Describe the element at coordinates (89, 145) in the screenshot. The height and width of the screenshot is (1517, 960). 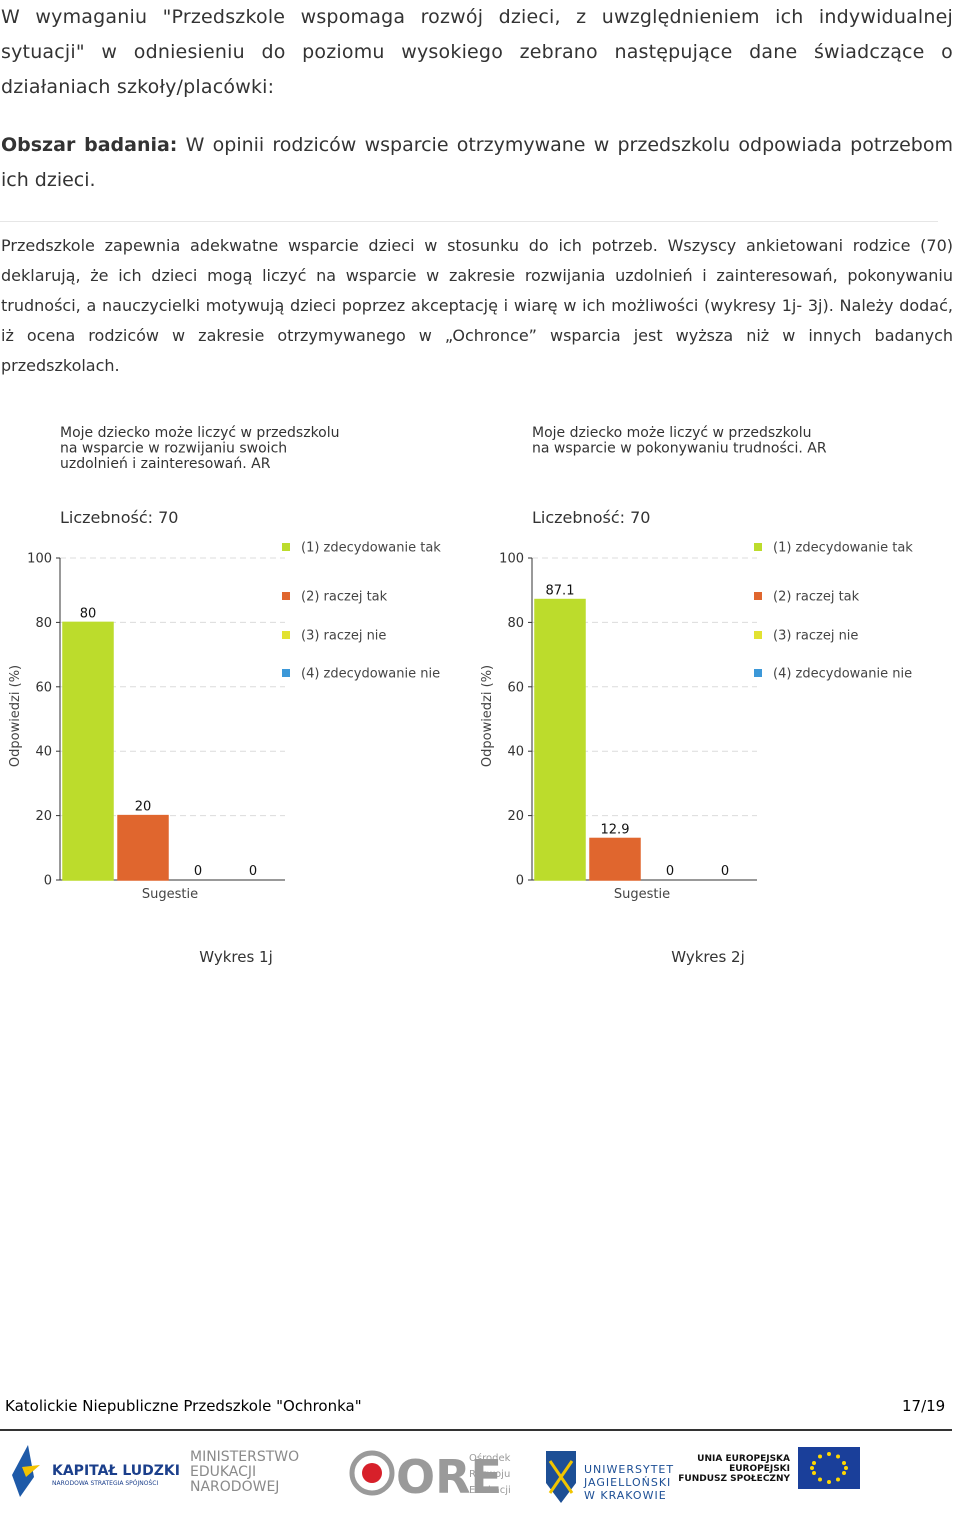
I see `area-label: Obszar badania:` at that location.